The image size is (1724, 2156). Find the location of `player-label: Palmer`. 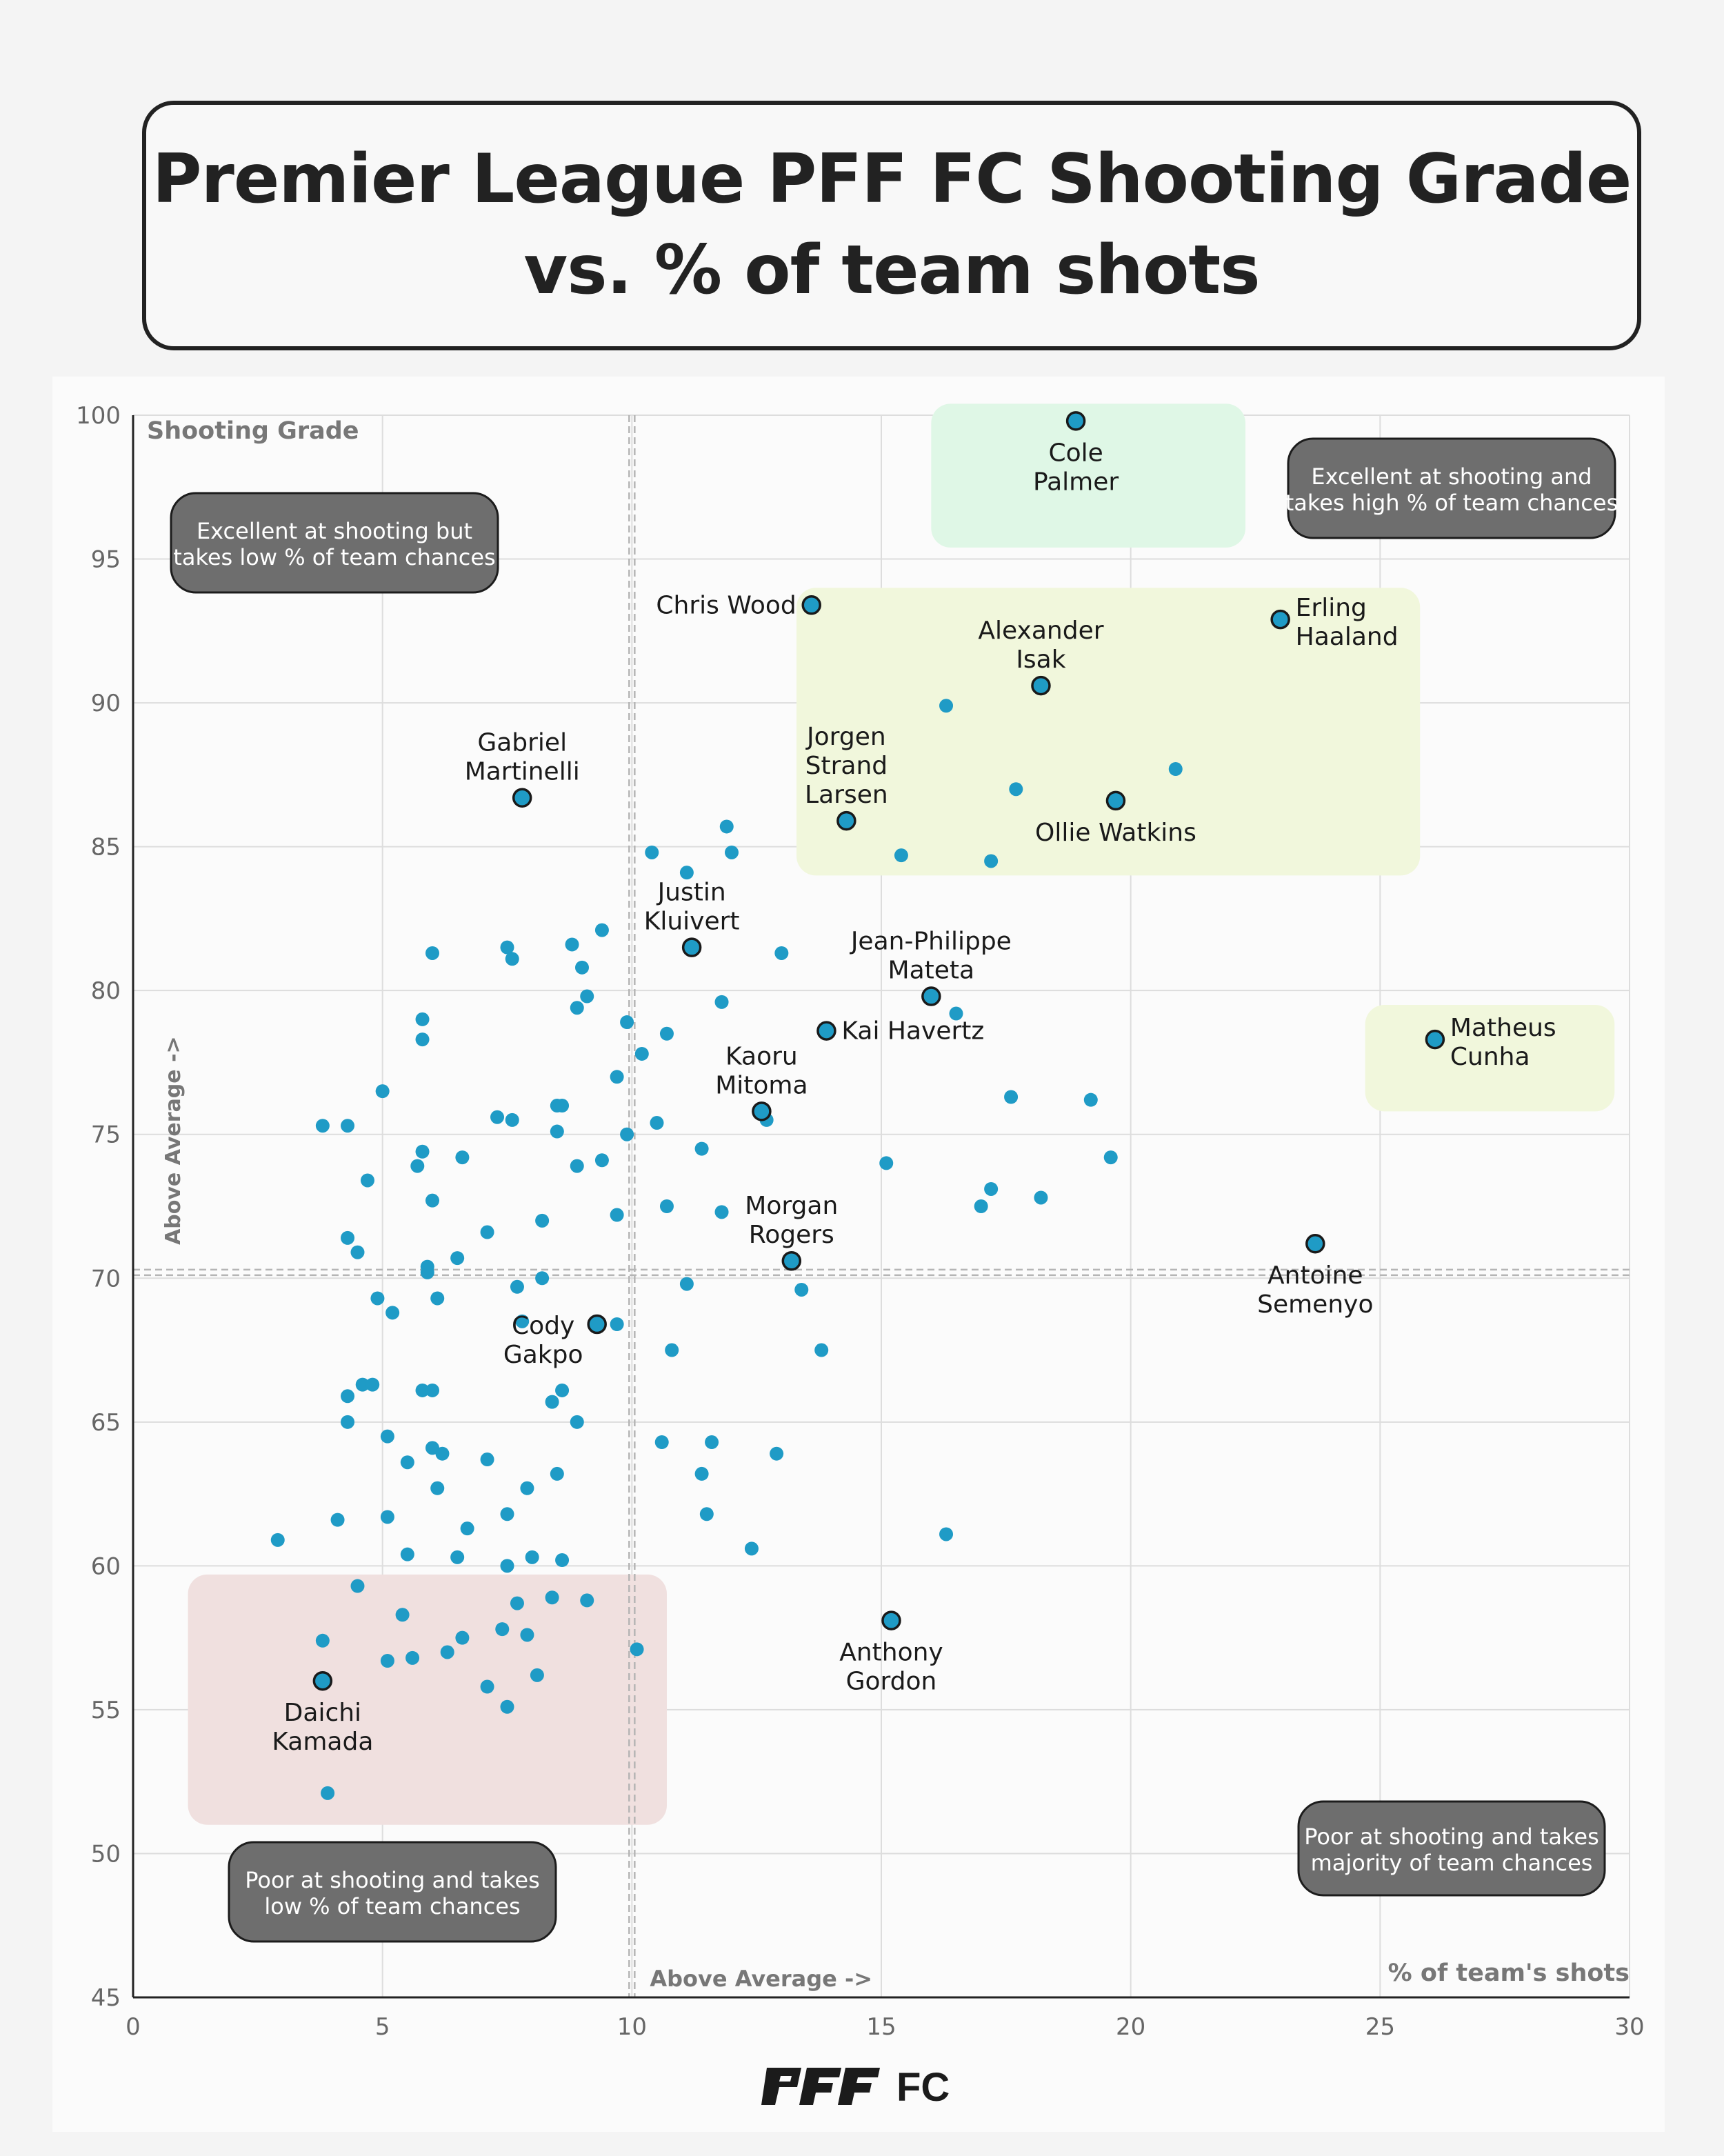

player-label: Palmer is located at coordinates (1076, 482).